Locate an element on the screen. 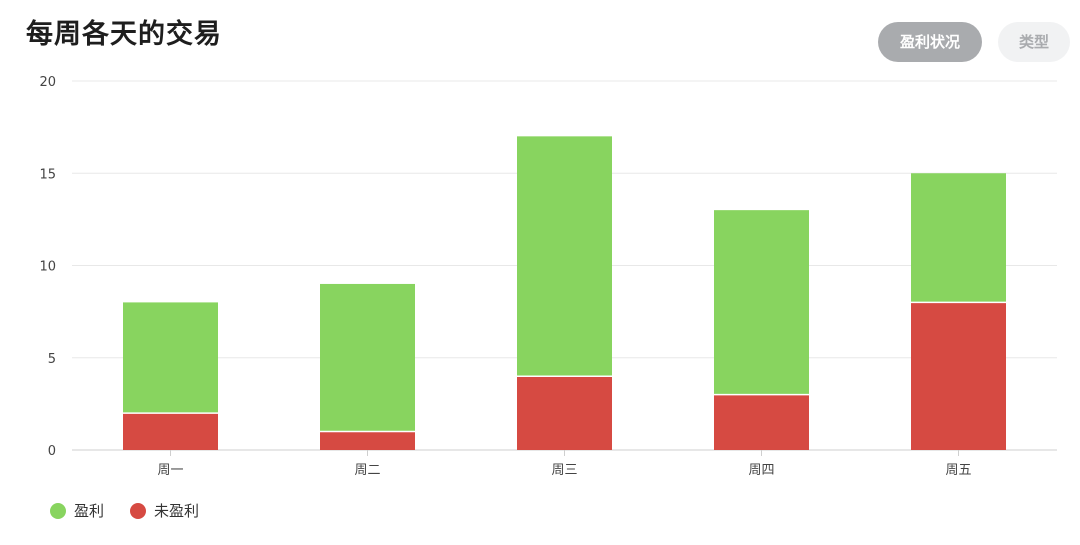 This screenshot has width=1080, height=545. legend-profit-marker-icon is located at coordinates (58, 510).